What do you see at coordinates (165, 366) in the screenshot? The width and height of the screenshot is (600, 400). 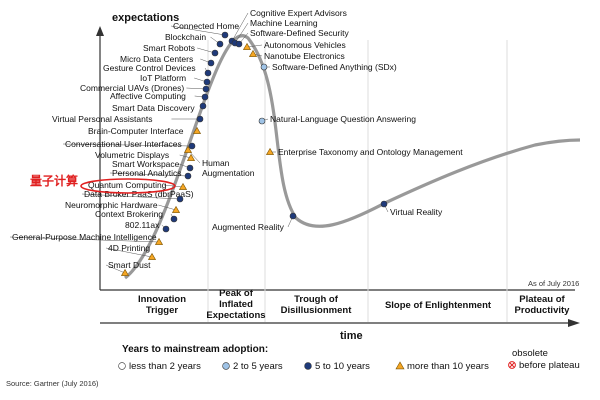 I see `legend-label: less than 2 years` at bounding box center [165, 366].